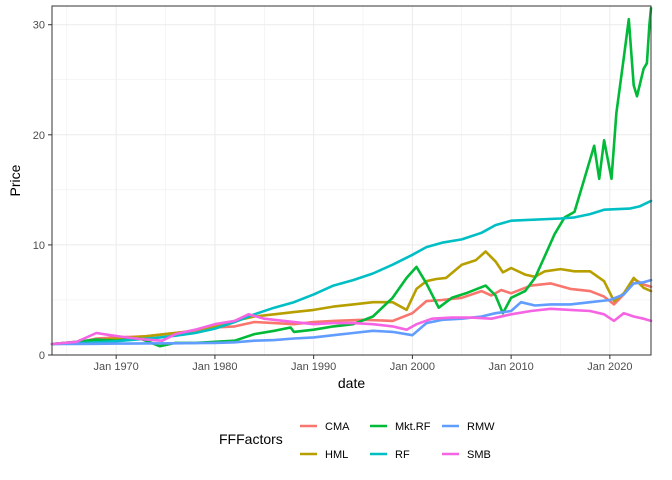 The width and height of the screenshot is (672, 480). What do you see at coordinates (251, 439) in the screenshot?
I see `legend-title: FFFactors` at bounding box center [251, 439].